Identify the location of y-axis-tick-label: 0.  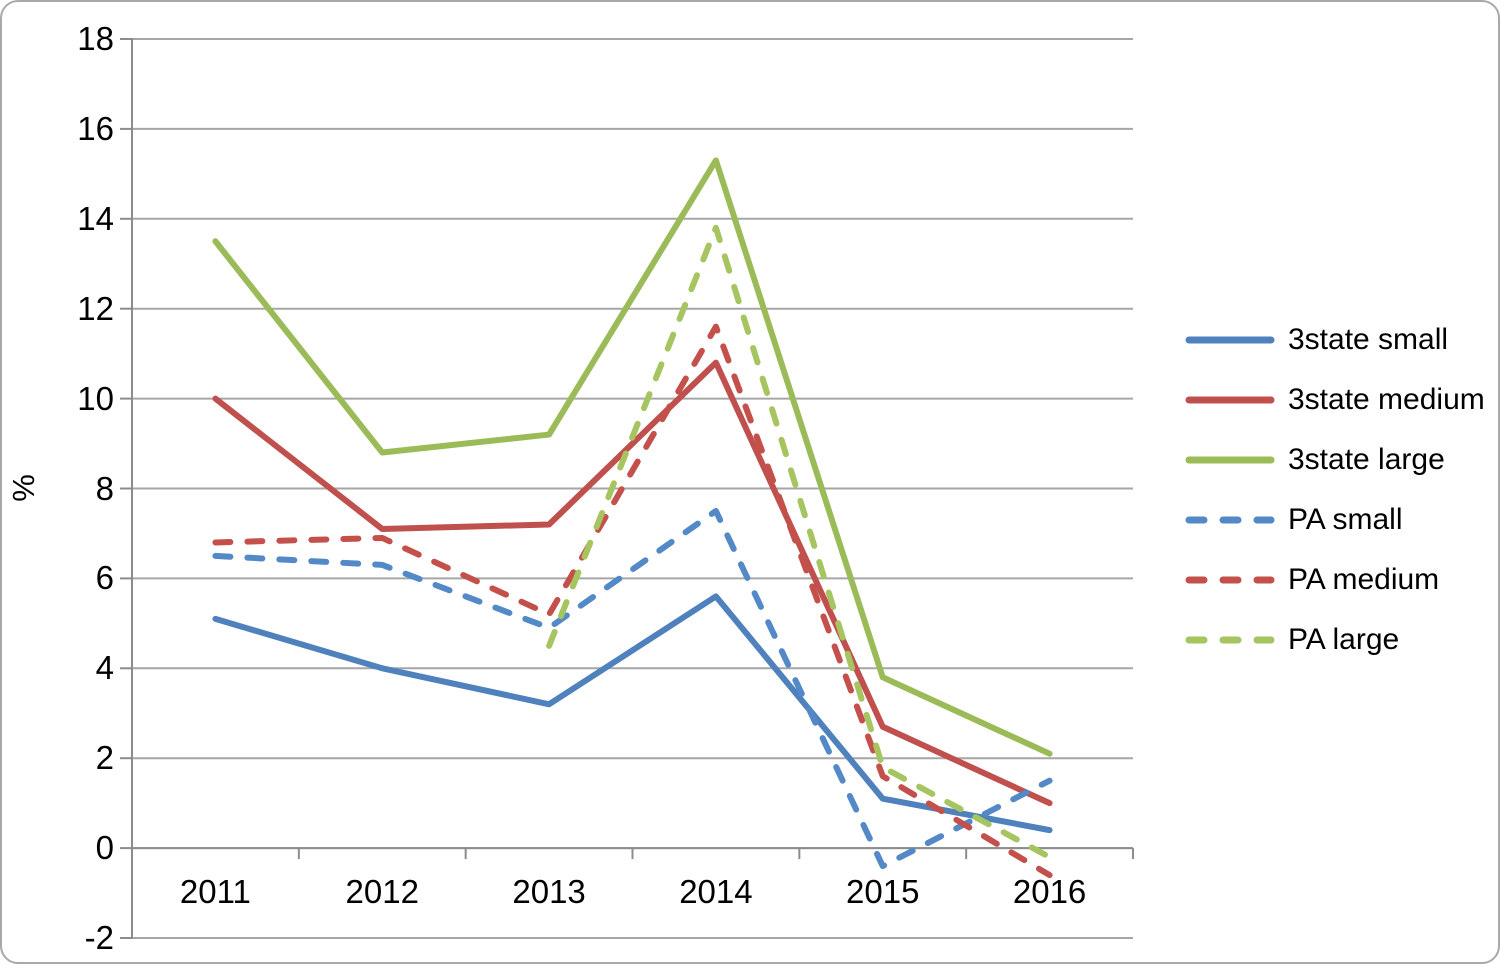
(104, 848).